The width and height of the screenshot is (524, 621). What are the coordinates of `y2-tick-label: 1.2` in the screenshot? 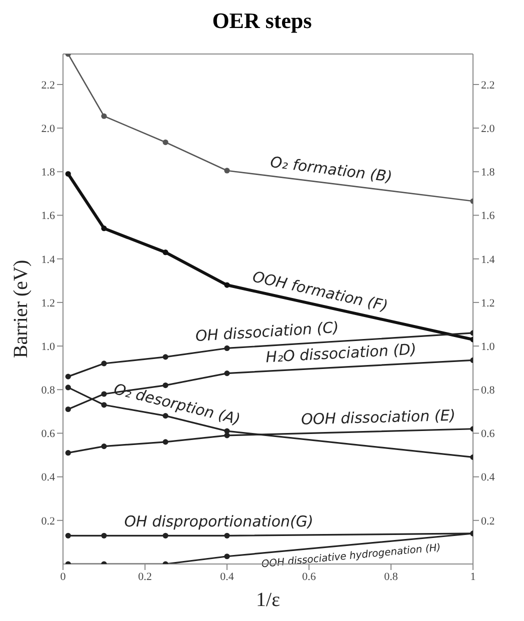 It's located at (488, 303).